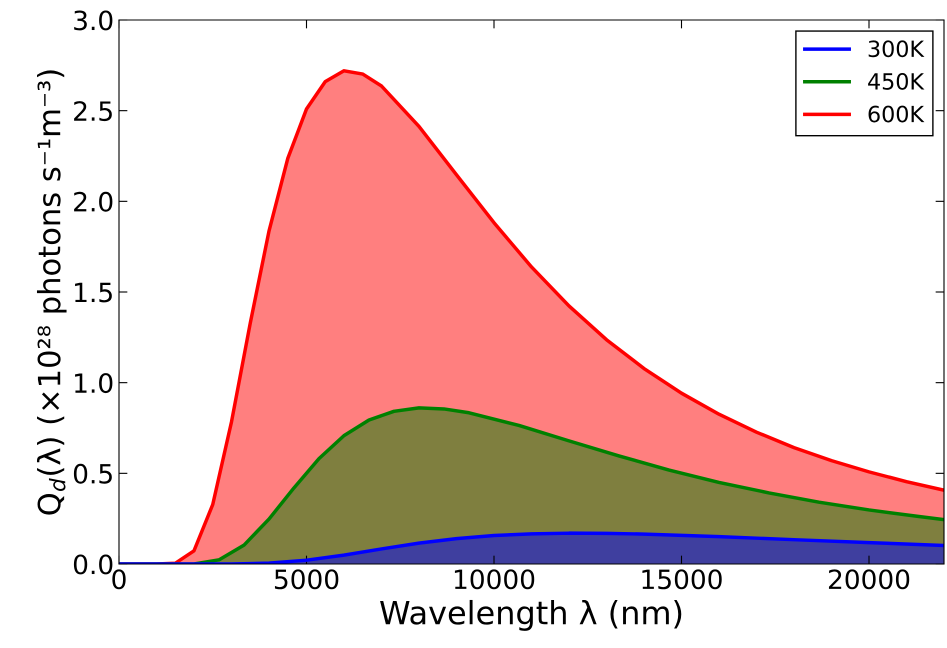 This screenshot has width=947, height=648. What do you see at coordinates (682, 579) in the screenshot?
I see `x-tick-label: 15000` at bounding box center [682, 579].